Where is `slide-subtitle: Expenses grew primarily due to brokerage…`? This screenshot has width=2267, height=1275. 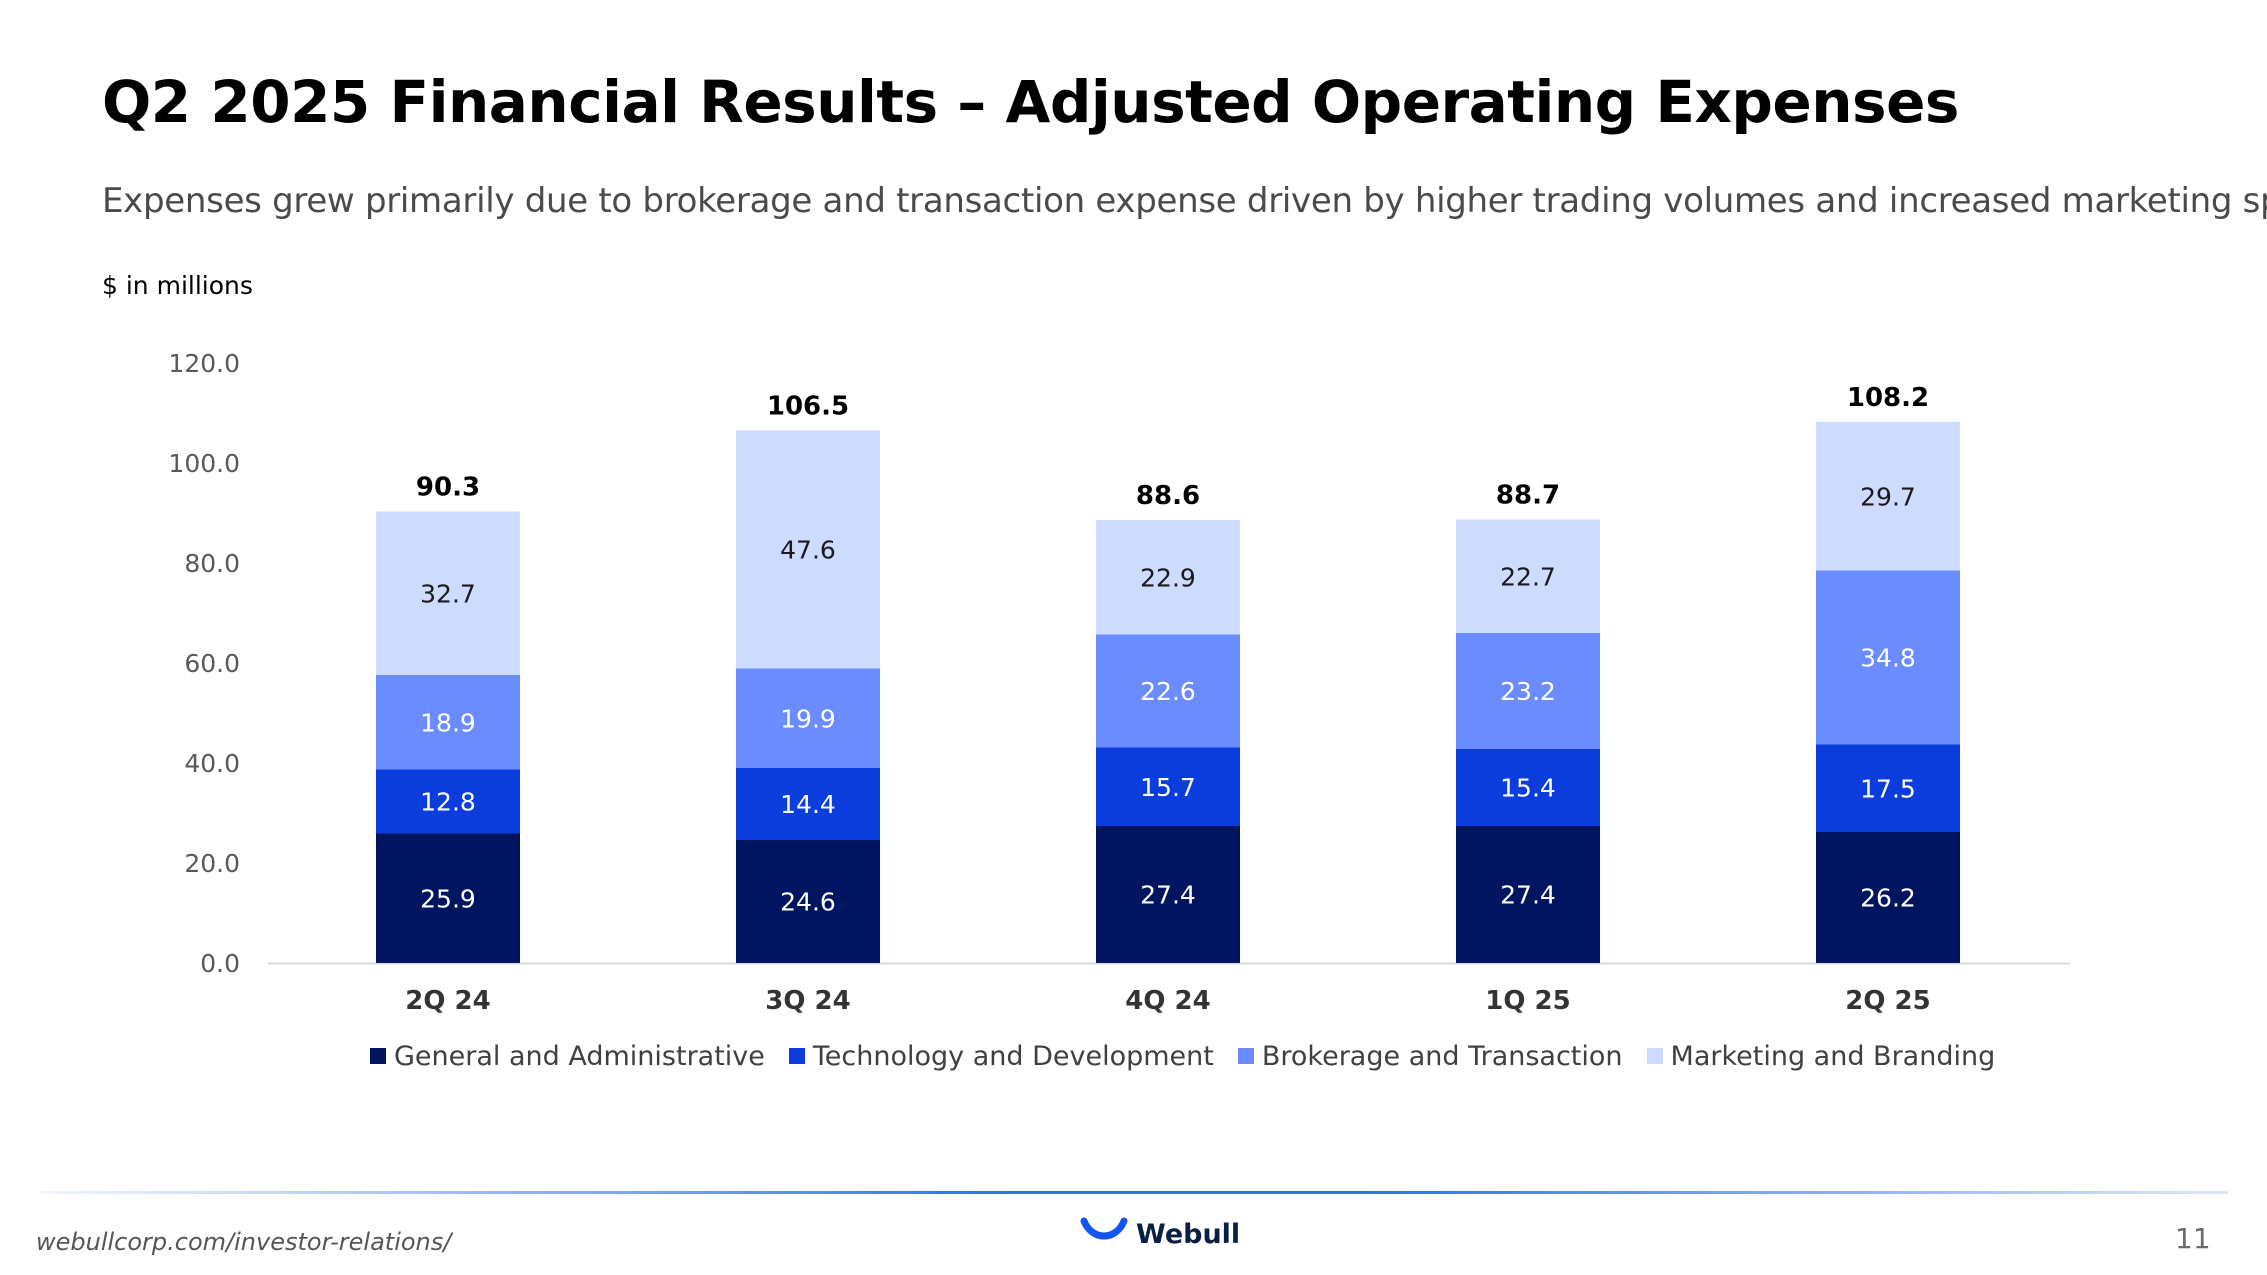
slide-subtitle: Expenses grew primarily due to brokerage… is located at coordinates (1184, 201).